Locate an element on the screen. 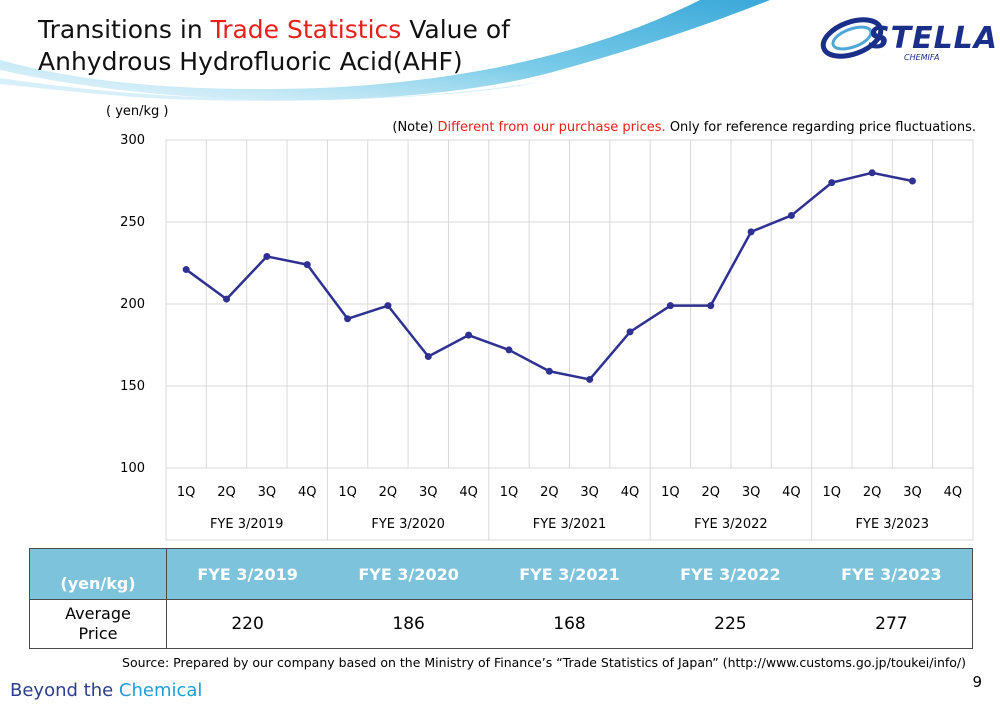 The image size is (1000, 707). page-number: 9 is located at coordinates (977, 682).